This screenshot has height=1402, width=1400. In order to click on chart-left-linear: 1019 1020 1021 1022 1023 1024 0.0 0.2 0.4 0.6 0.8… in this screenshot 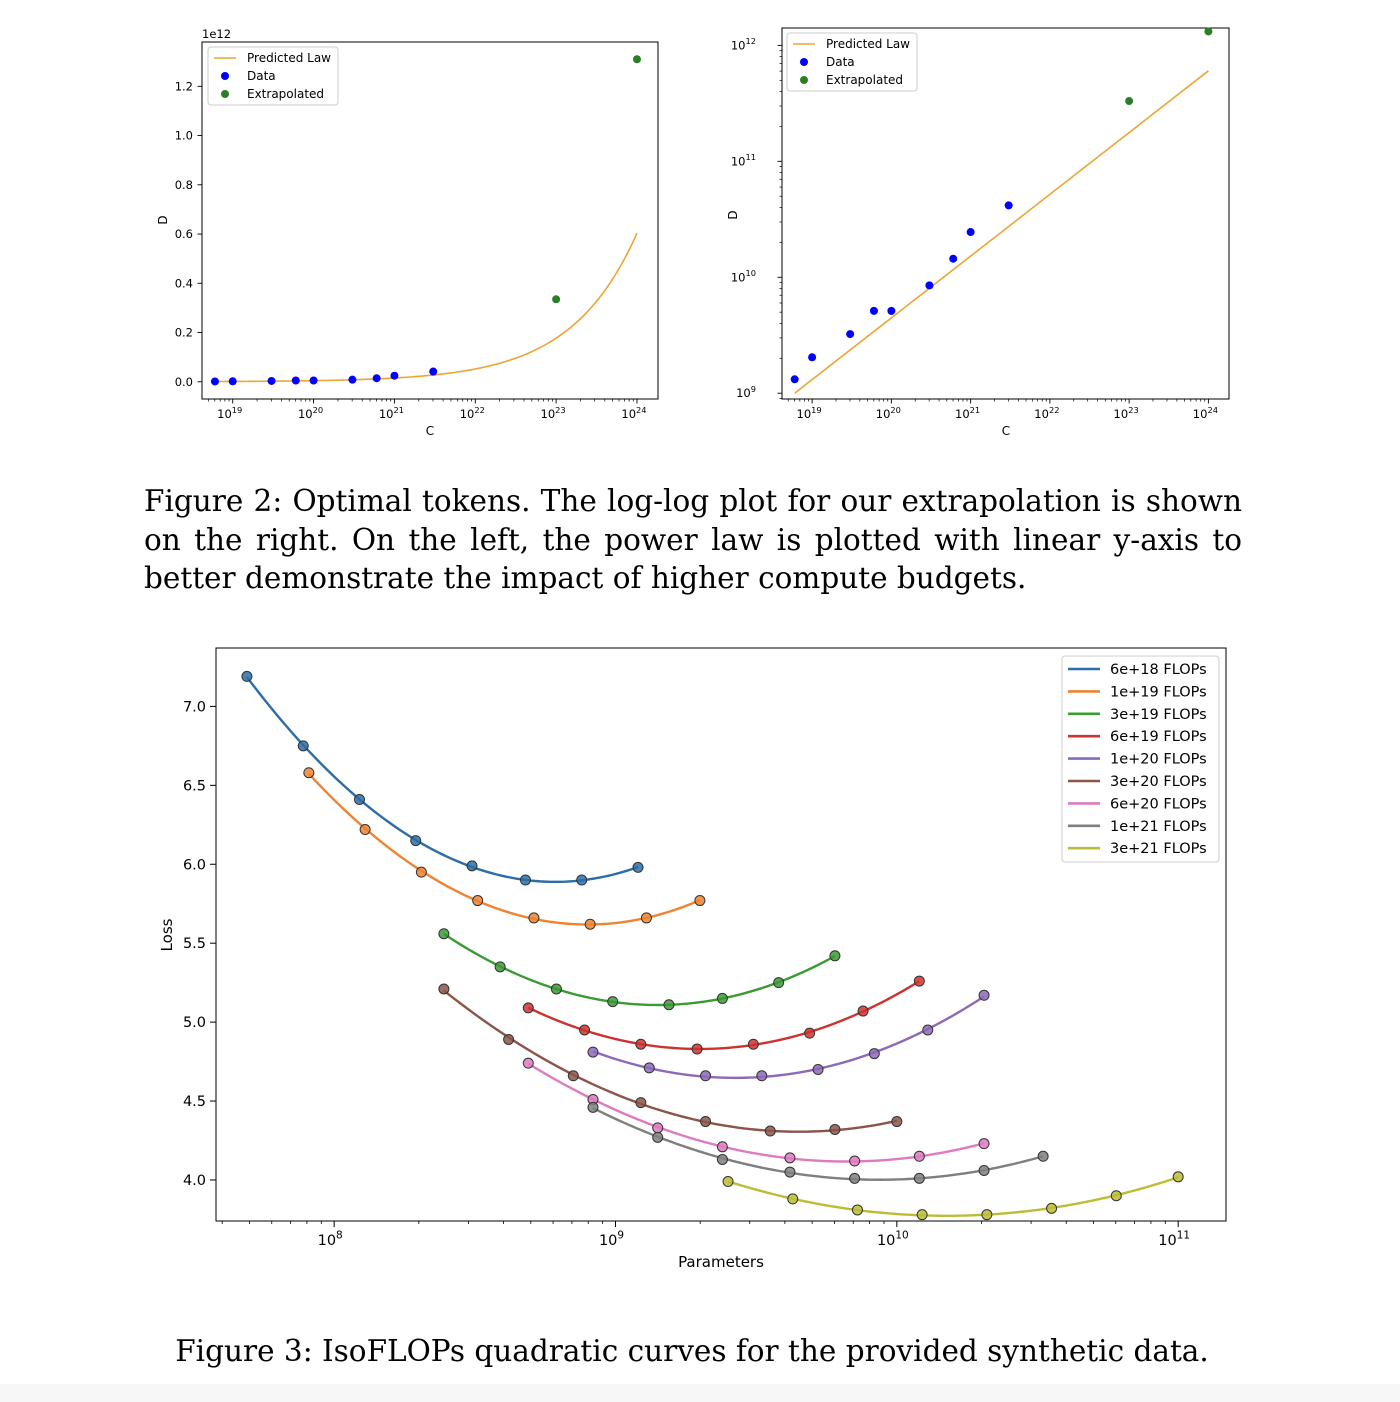, I will do `click(407, 232)`.